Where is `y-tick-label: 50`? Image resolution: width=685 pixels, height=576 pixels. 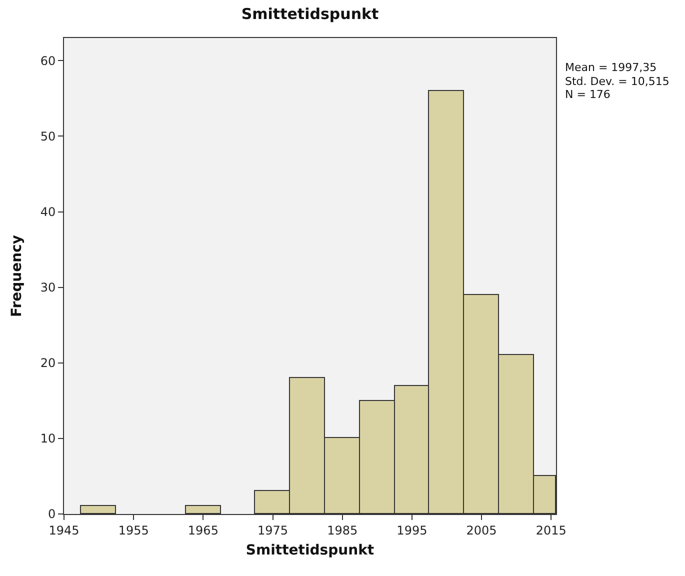 y-tick-label: 50 is located at coordinates (48, 136).